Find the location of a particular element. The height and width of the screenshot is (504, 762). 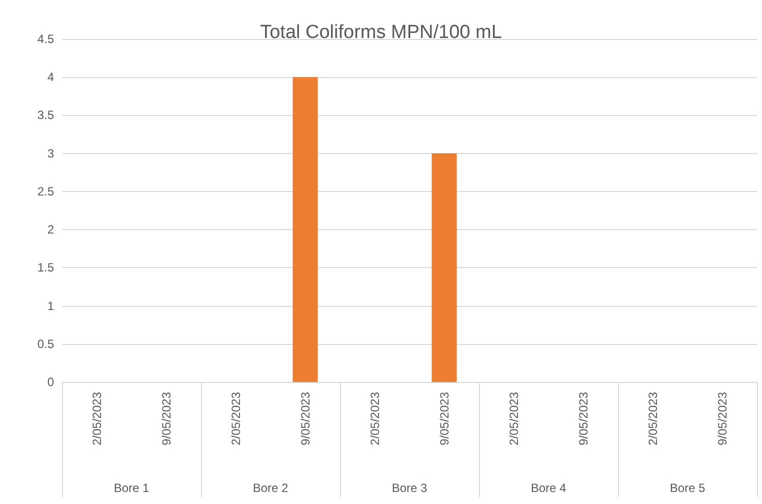

text: Bore 1 is located at coordinates (132, 488).